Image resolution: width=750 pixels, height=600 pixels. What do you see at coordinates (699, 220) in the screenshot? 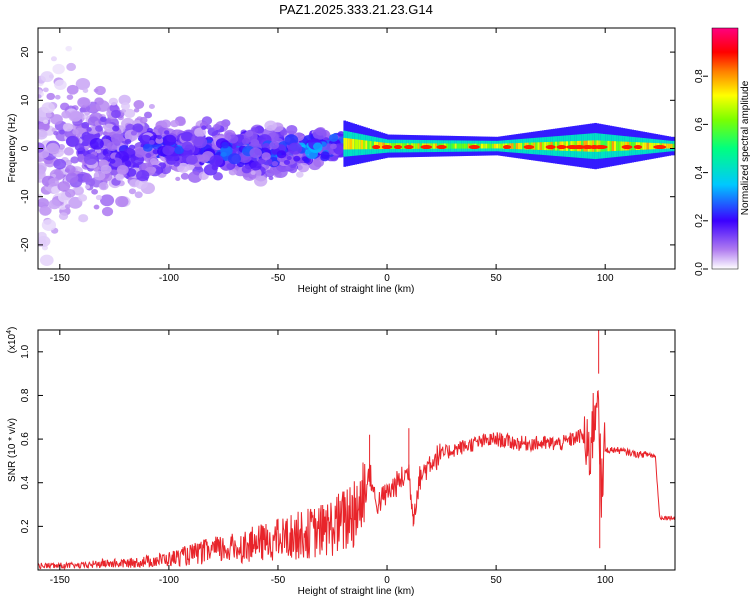
I see `colorbar-tick-label: 0.2` at bounding box center [699, 220].